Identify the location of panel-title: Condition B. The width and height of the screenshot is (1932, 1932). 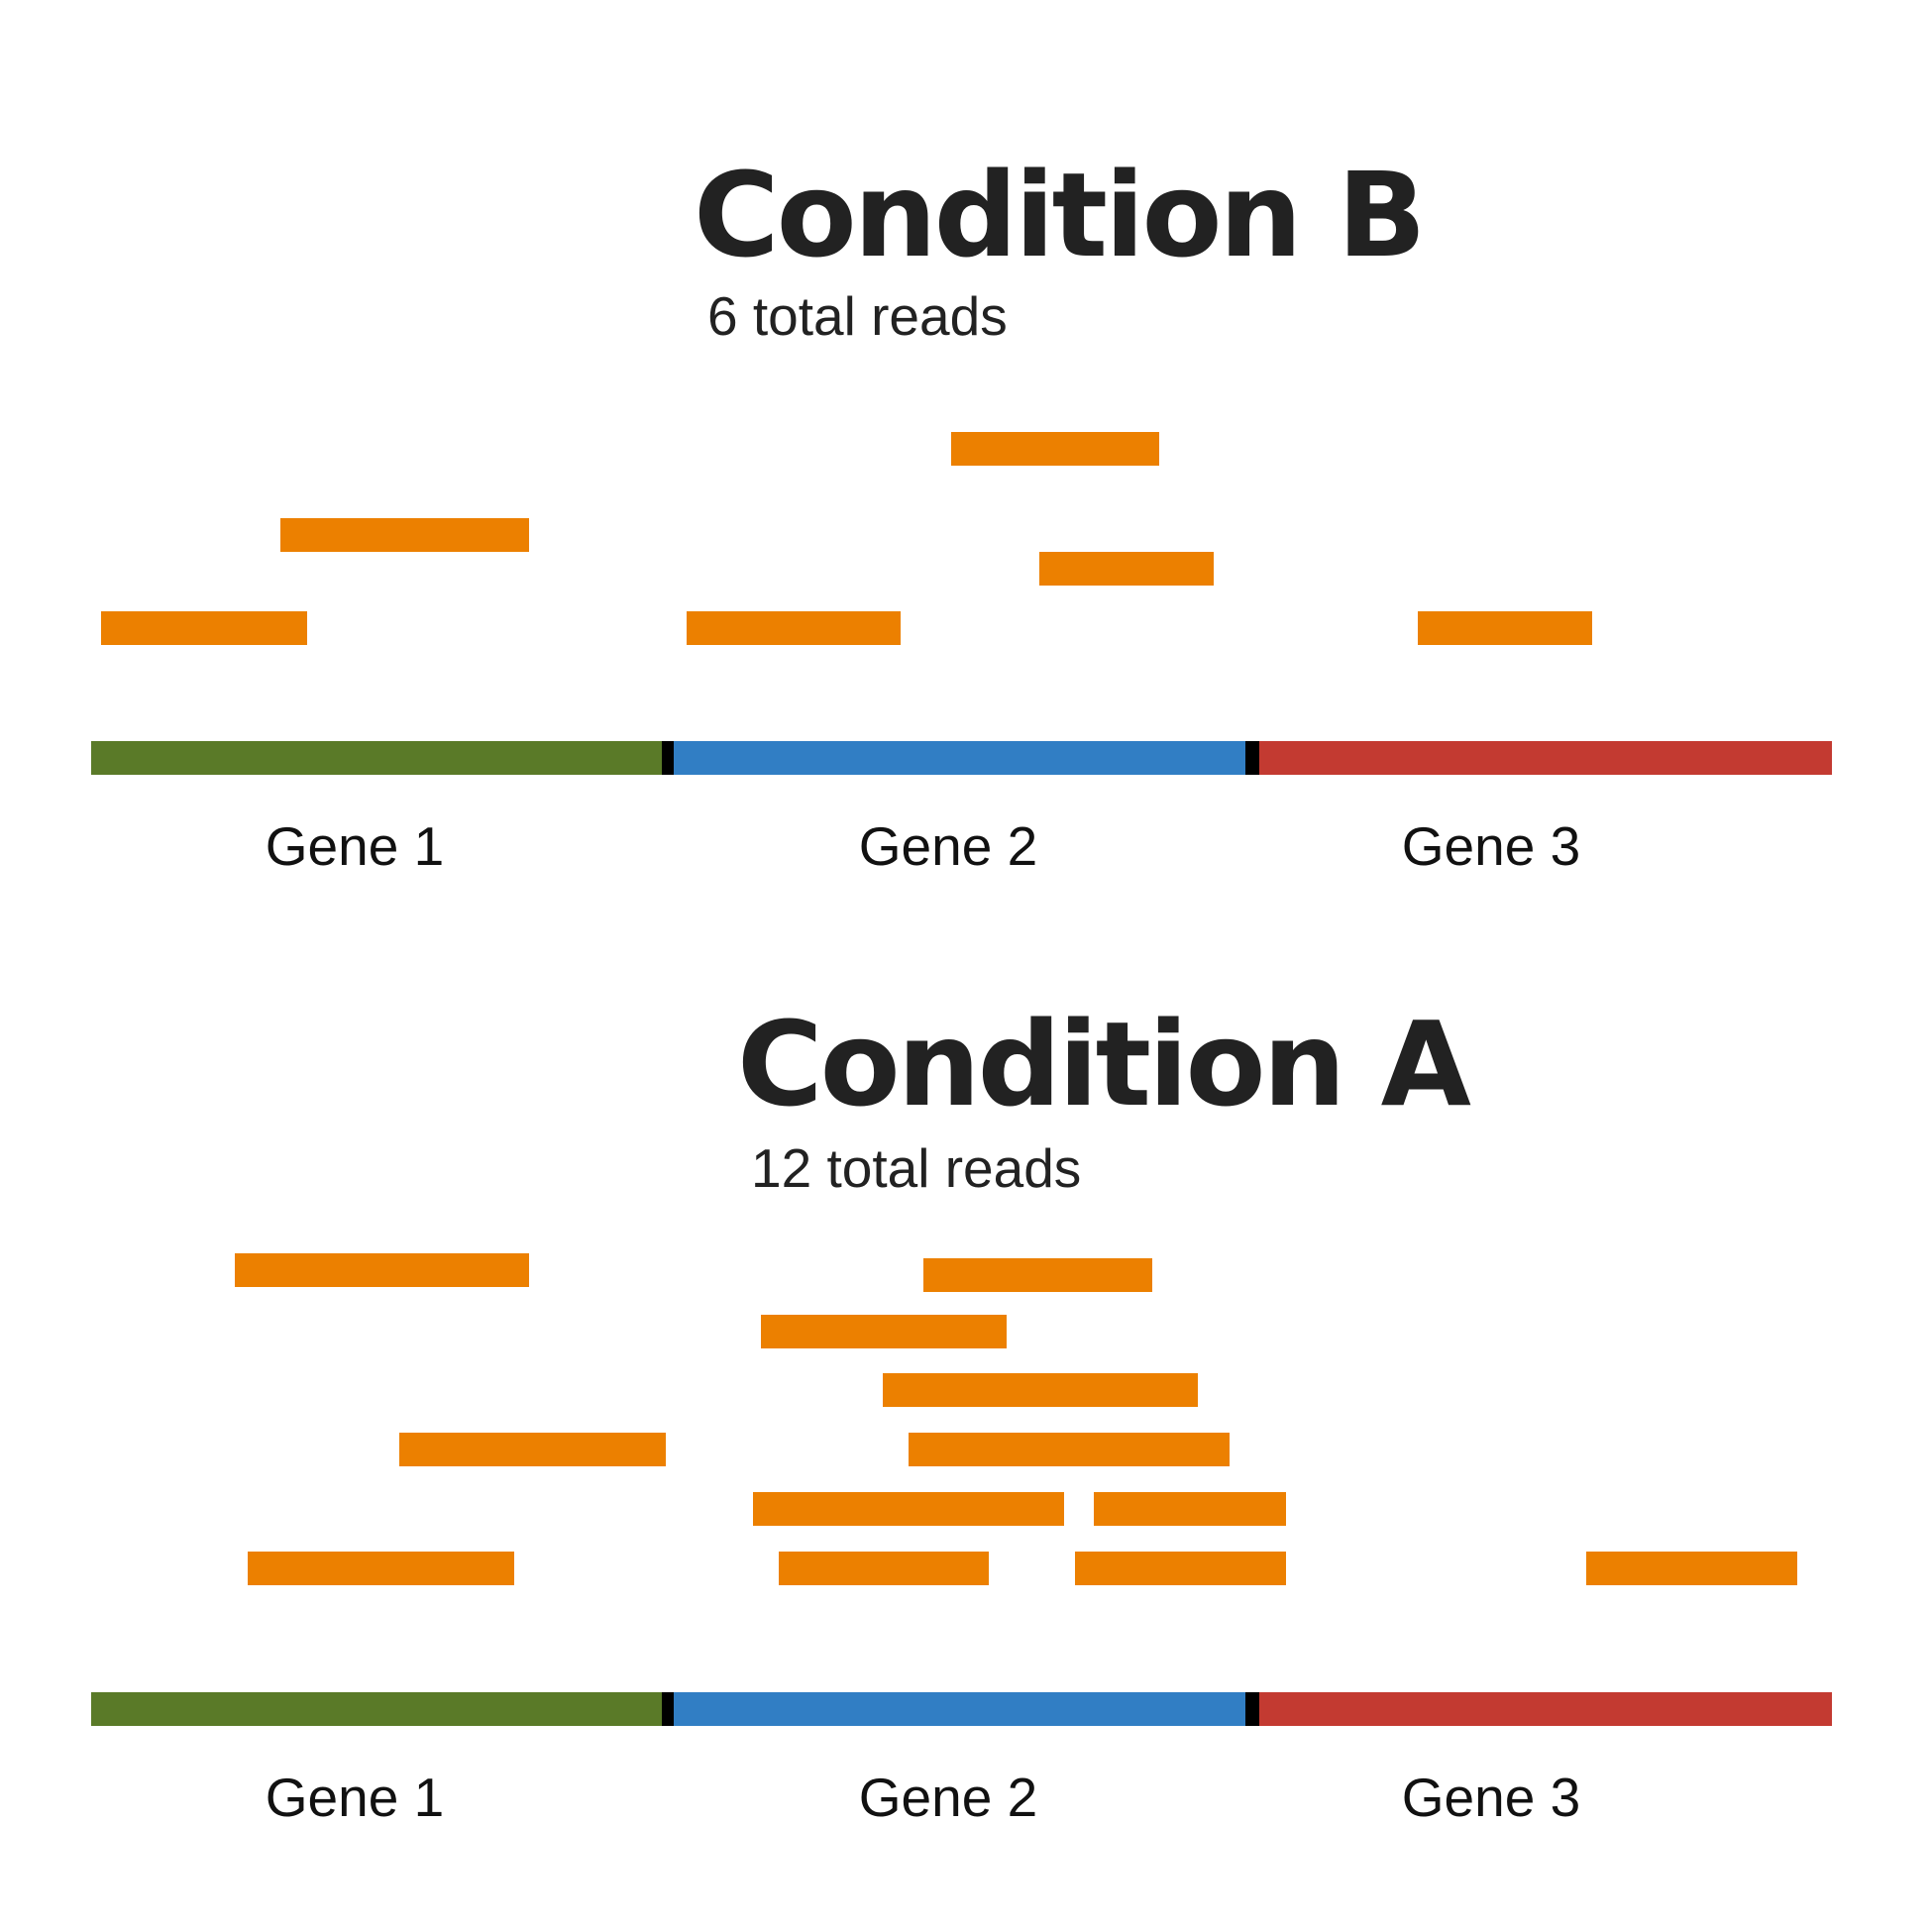
(1059, 215).